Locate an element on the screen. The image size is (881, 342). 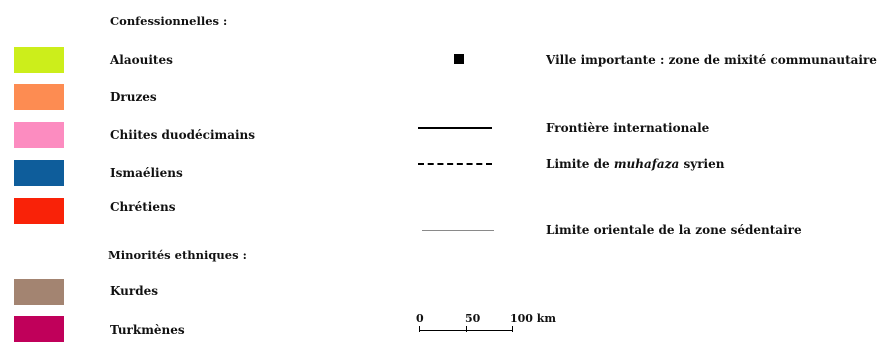
scale-bar: 0 50 100 km is located at coordinates (492, 325).